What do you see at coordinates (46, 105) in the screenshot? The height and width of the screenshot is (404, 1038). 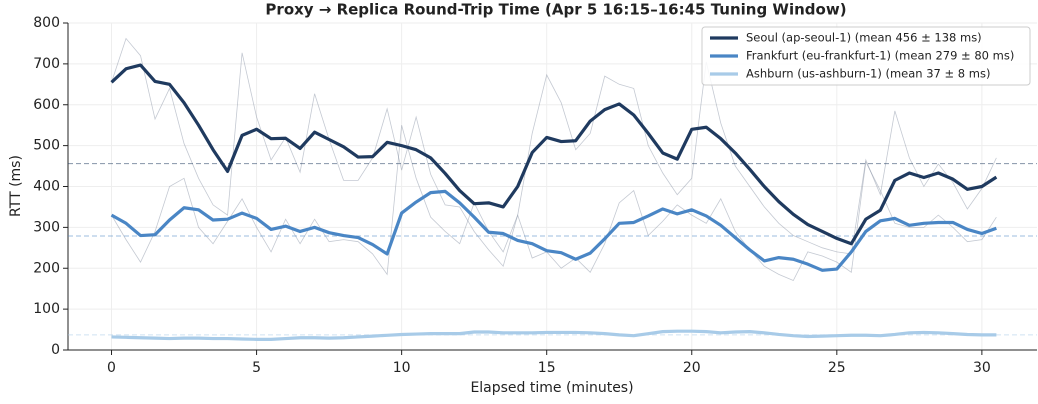 I see `y-tick-label: 600` at bounding box center [46, 105].